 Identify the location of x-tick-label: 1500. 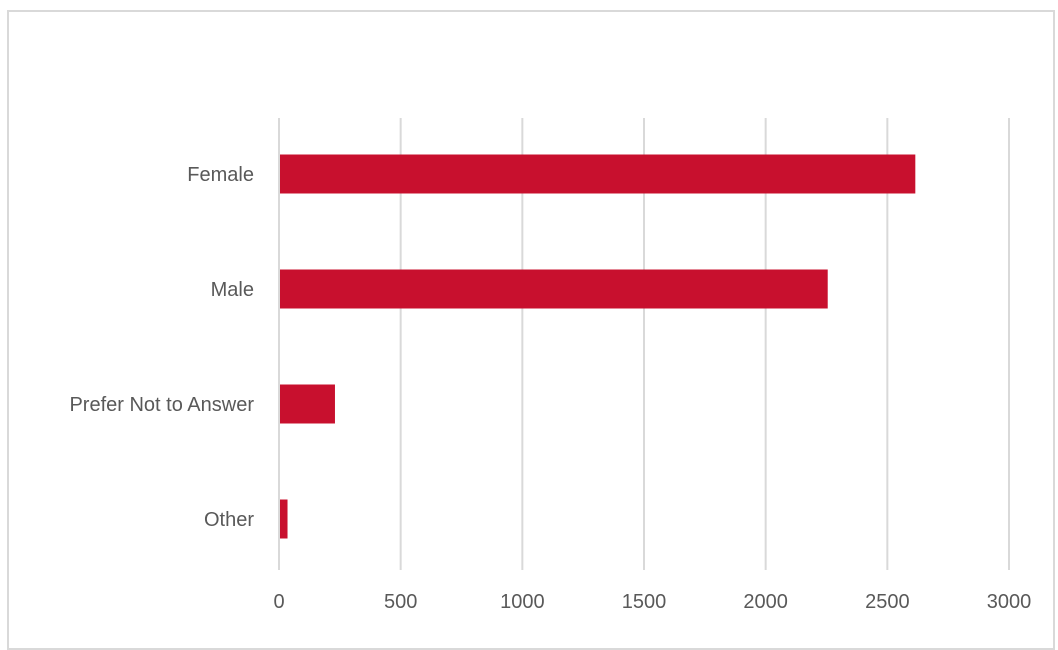
(644, 602).